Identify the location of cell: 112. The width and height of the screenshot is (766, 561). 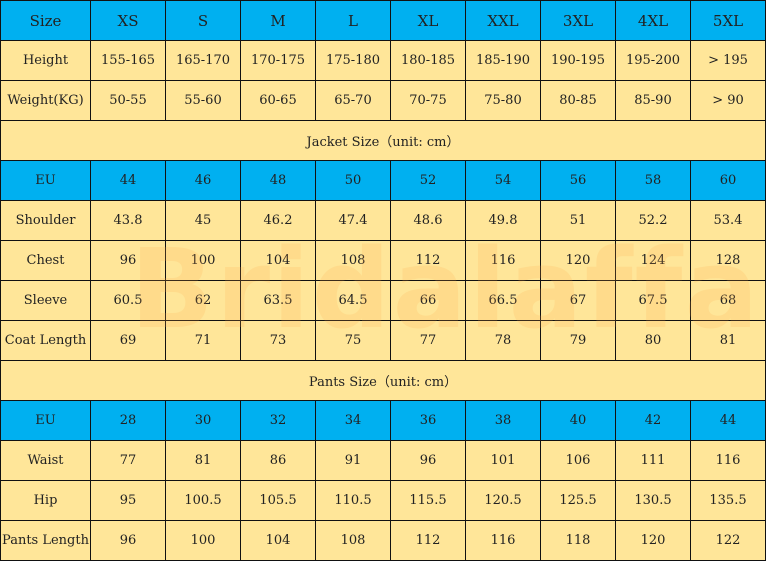
(428, 540).